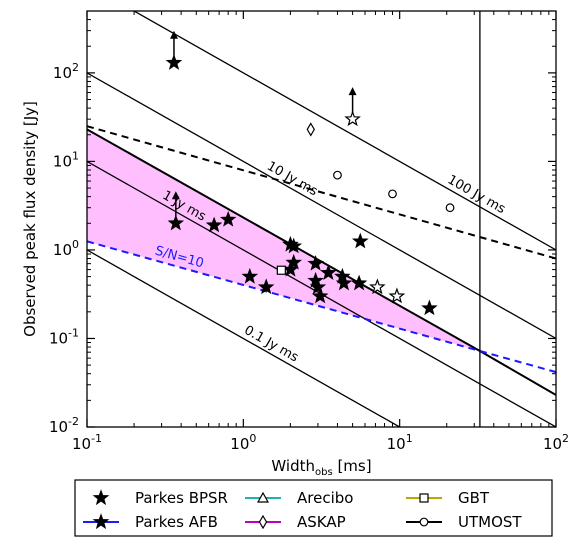 Image resolution: width=579 pixels, height=539 pixels. What do you see at coordinates (64, 336) in the screenshot?
I see `y-tick-label: 10⁻¹` at bounding box center [64, 336].